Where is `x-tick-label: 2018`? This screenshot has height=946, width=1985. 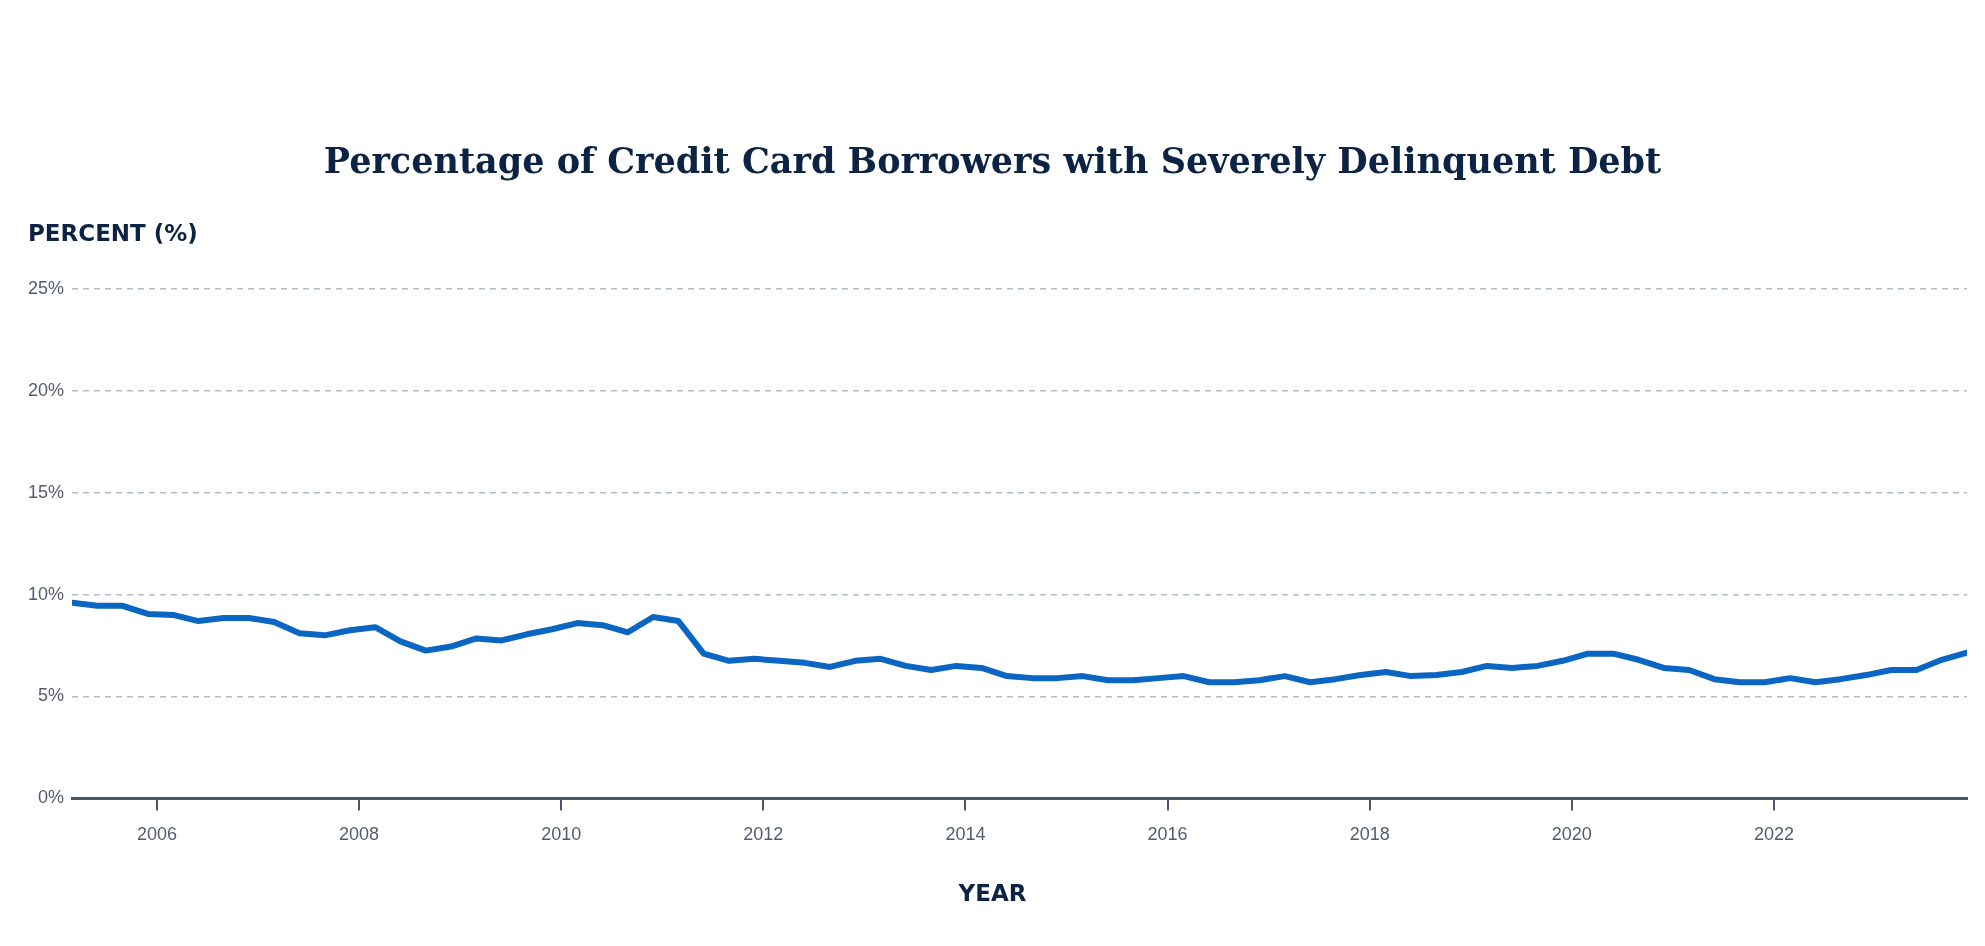
x-tick-label: 2018 is located at coordinates (1369, 834).